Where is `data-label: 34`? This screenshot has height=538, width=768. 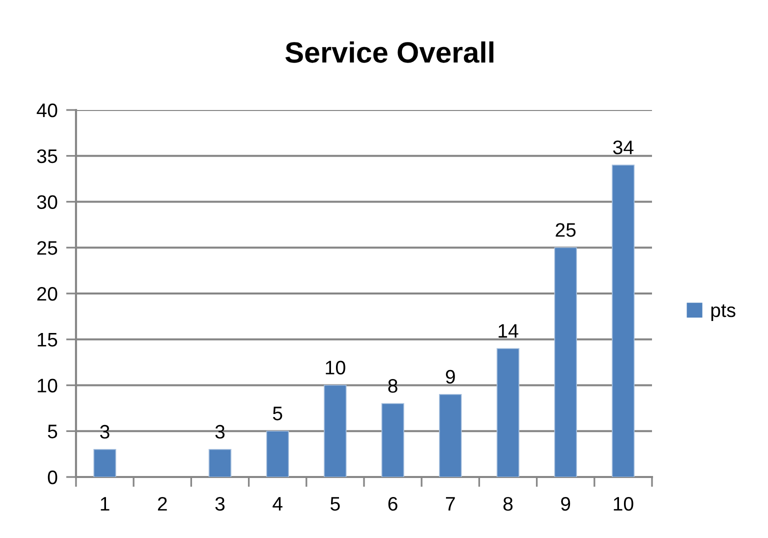 data-label: 34 is located at coordinates (623, 147).